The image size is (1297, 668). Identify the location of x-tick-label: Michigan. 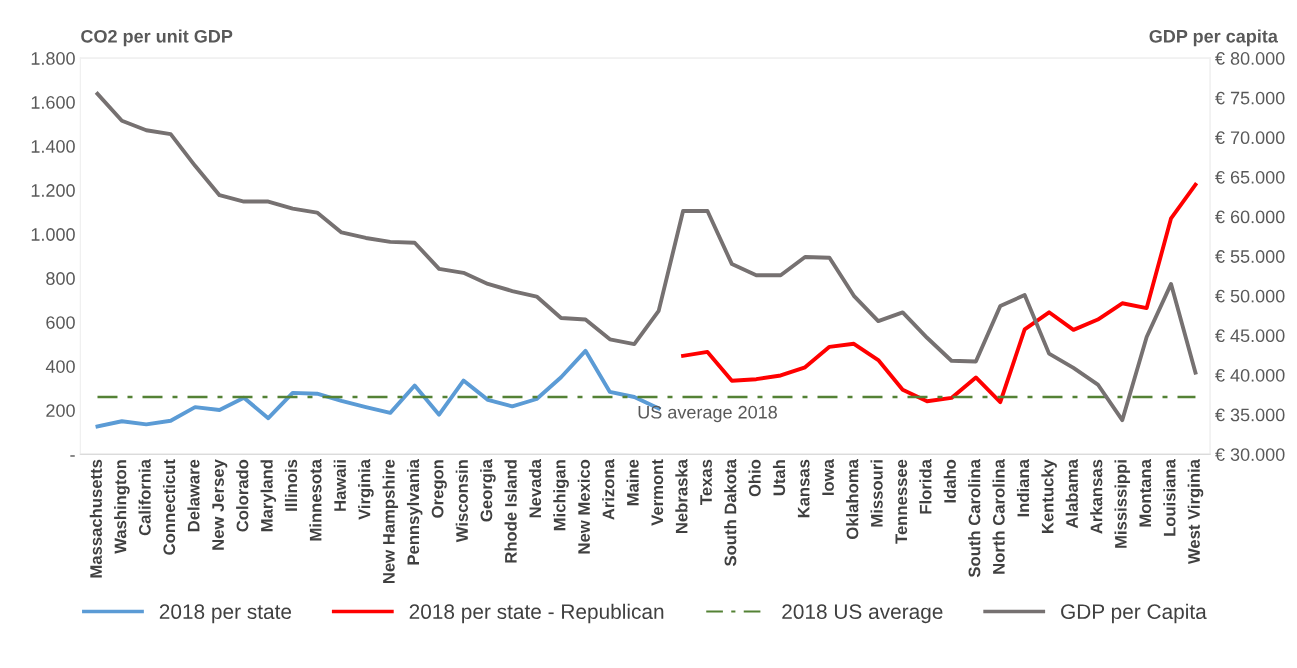
(561, 495).